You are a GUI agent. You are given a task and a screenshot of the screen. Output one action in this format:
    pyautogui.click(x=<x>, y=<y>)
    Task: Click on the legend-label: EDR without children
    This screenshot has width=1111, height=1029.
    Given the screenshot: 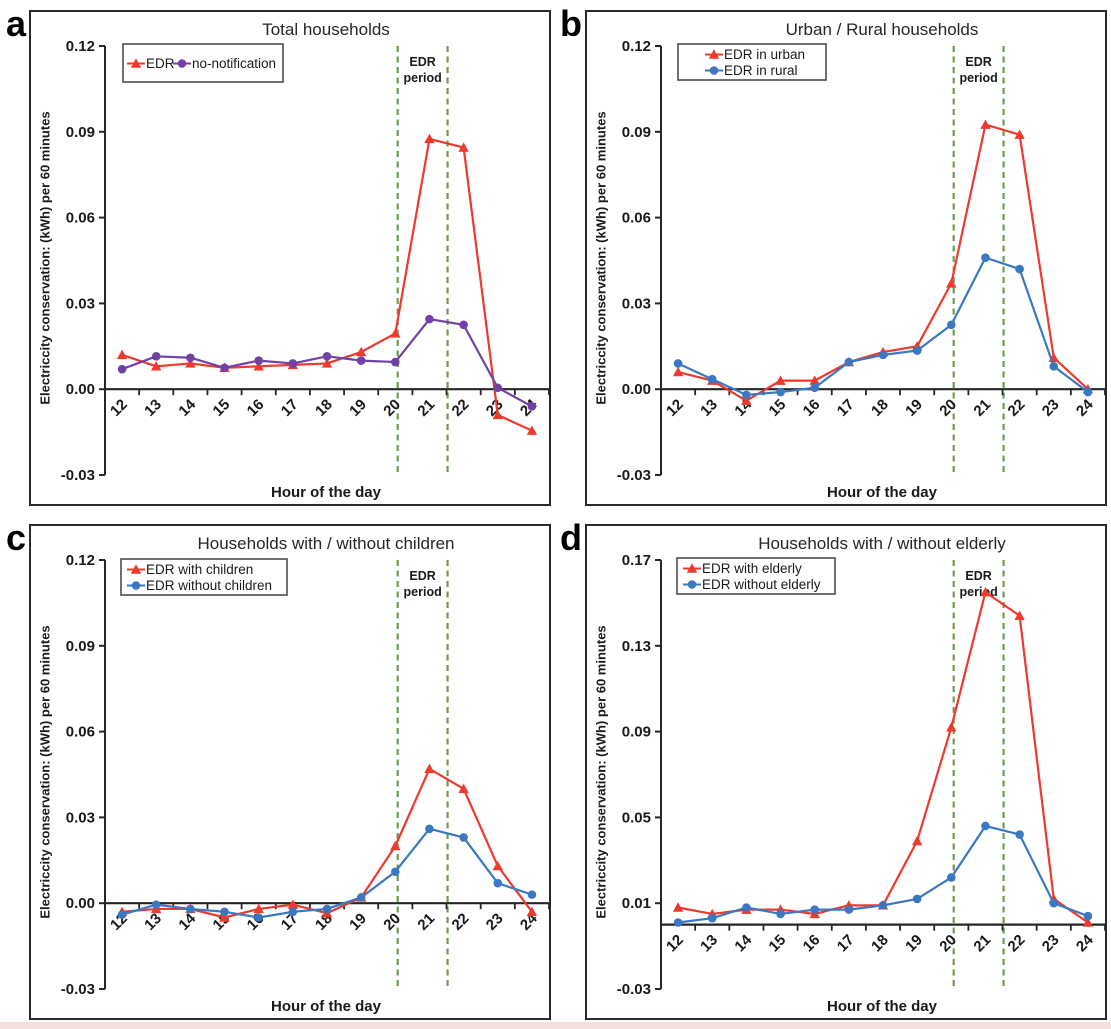 What is the action you would take?
    pyautogui.click(x=209, y=585)
    